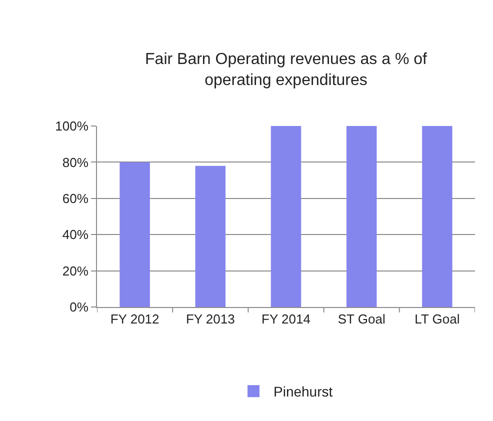 The height and width of the screenshot is (421, 493). Describe the element at coordinates (437, 319) in the screenshot. I see `x-tick-label: LT Goal` at that location.